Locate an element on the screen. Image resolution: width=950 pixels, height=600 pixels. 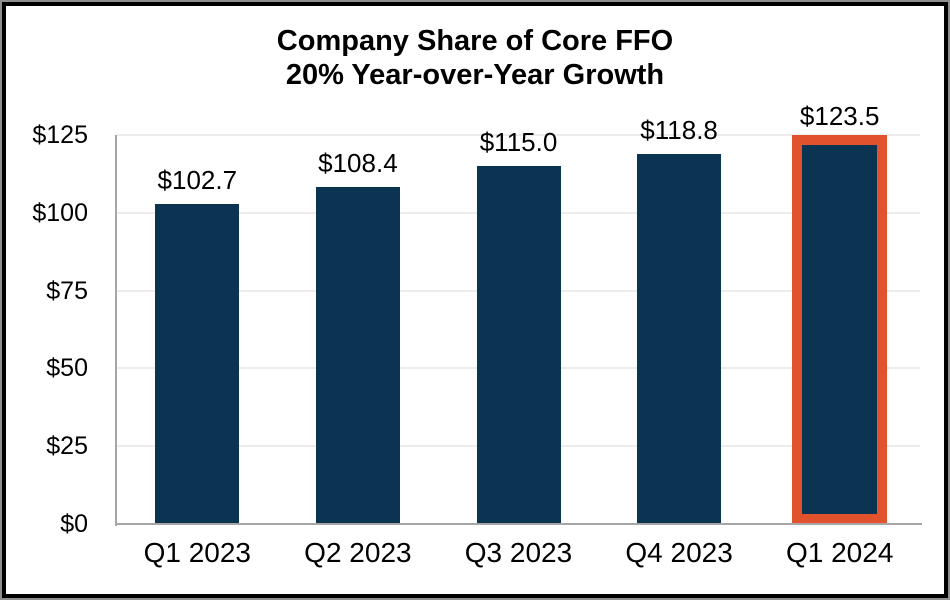
bar-value-label: $115.0 is located at coordinates (518, 142).